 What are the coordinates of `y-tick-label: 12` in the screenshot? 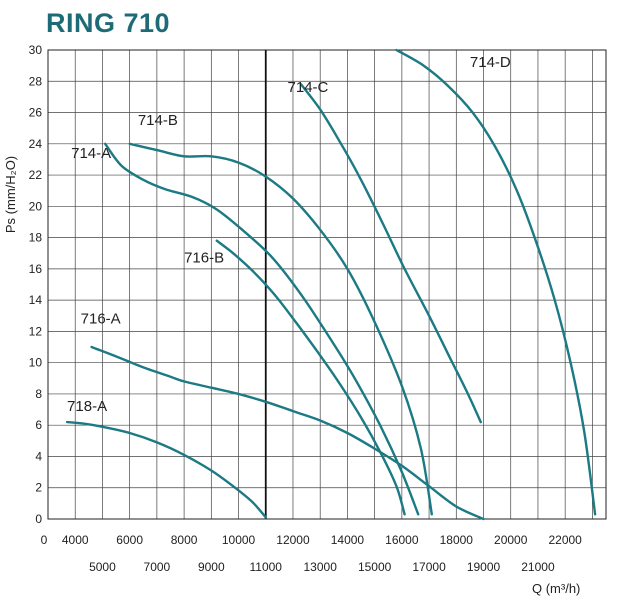 It's located at (36, 331).